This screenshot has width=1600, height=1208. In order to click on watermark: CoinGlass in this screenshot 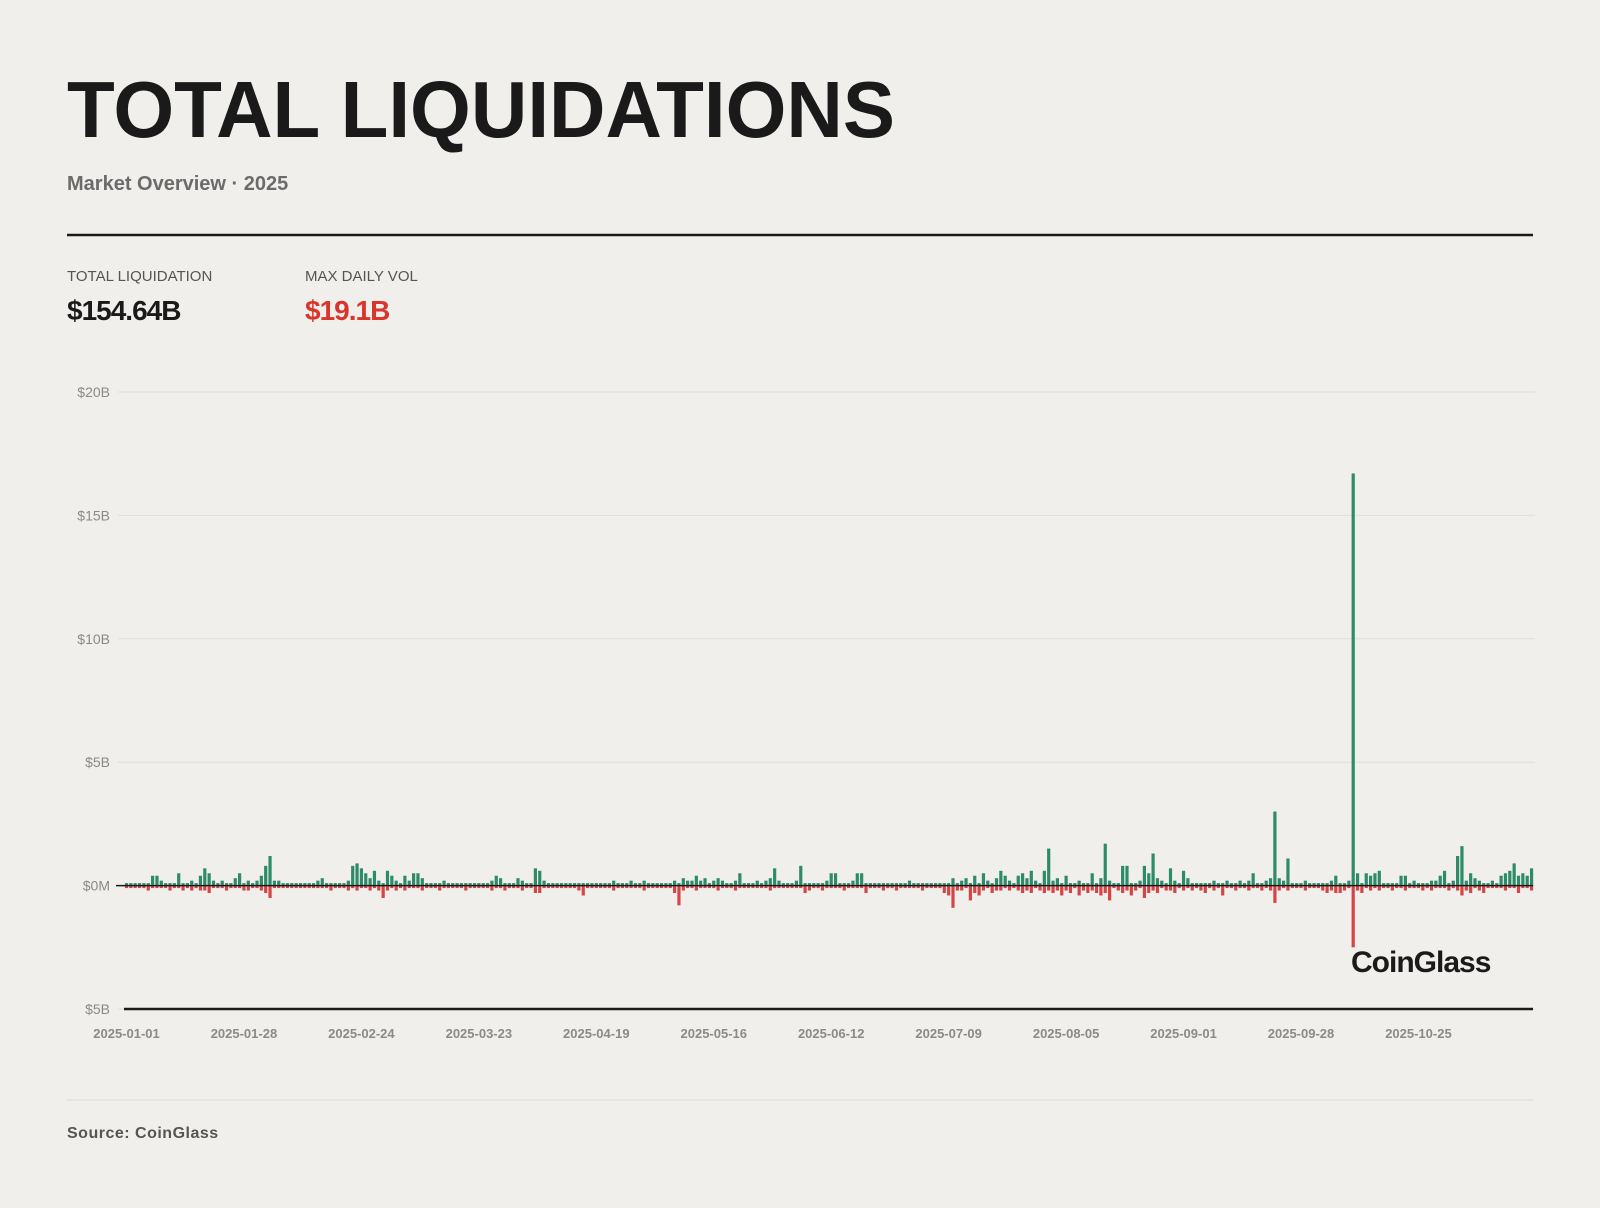, I will do `click(1421, 962)`.